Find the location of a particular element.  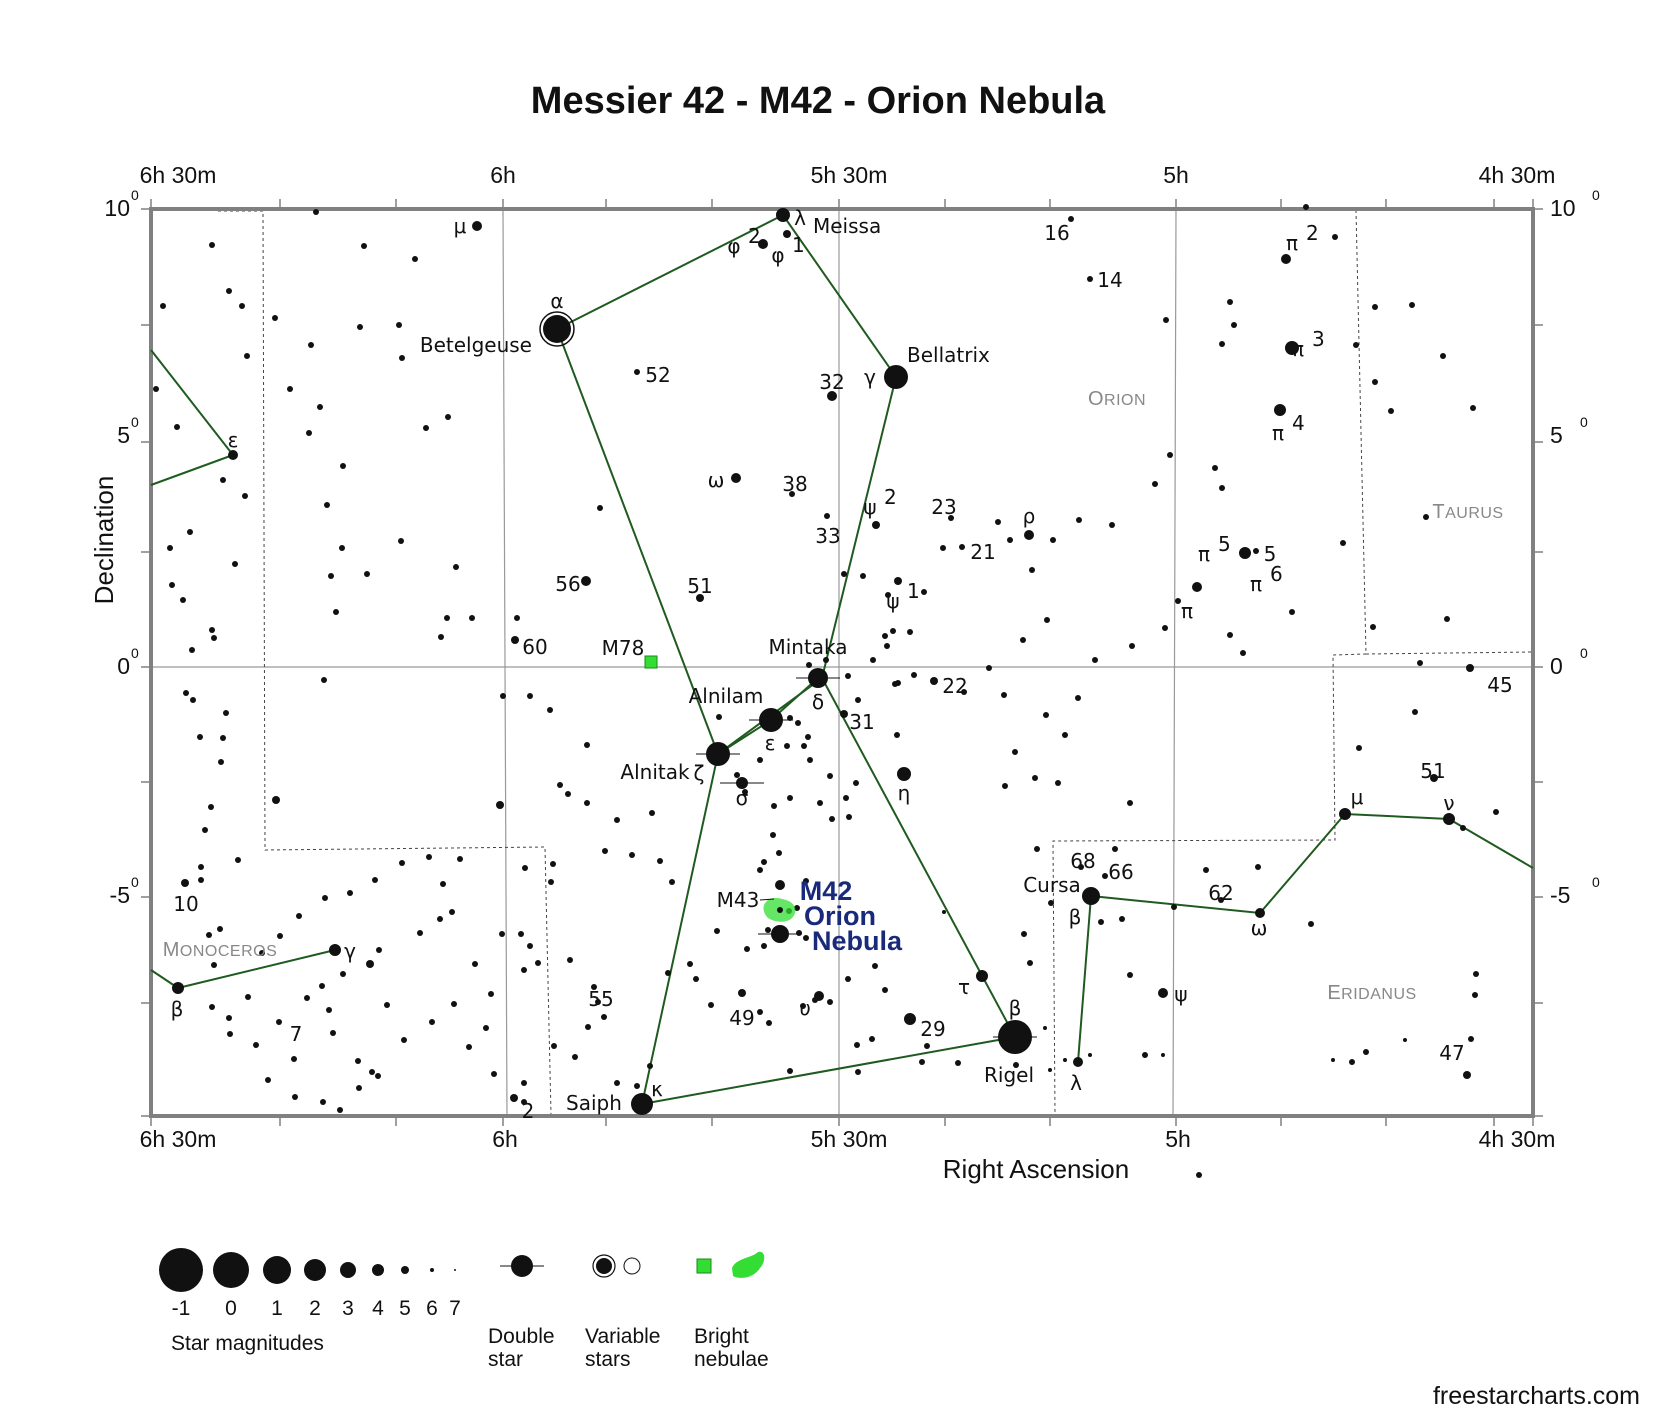

legend-magnitude-label: 5 is located at coordinates (405, 1308).